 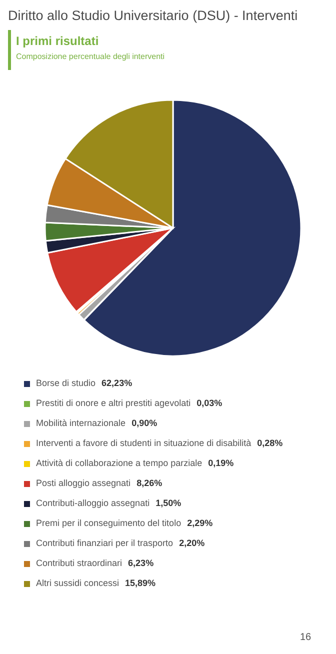 I want to click on data-label: 0,28%, so click(x=270, y=443).